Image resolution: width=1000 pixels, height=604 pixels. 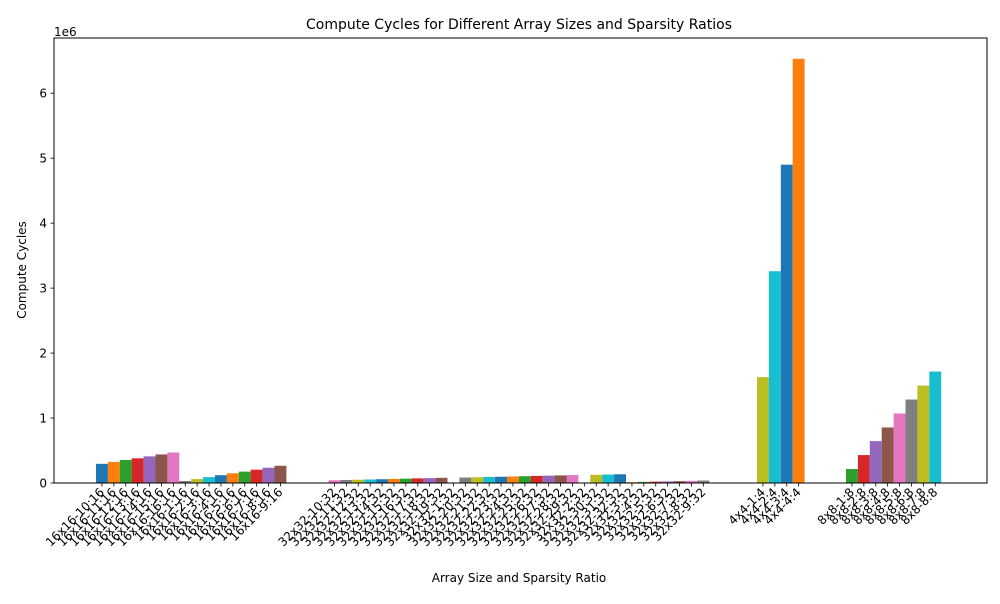 What do you see at coordinates (763, 430) in the screenshot?
I see `bar-4x4-1:4` at bounding box center [763, 430].